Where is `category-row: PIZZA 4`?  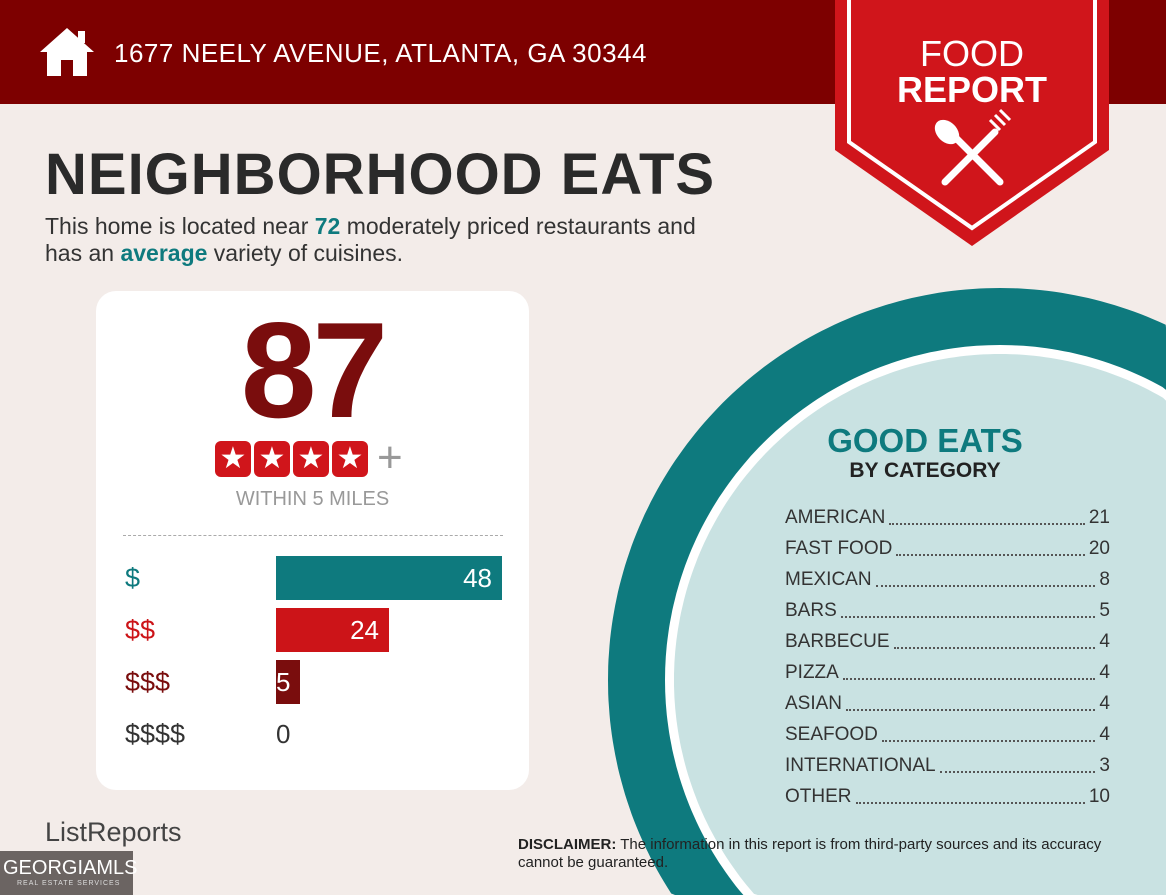 category-row: PIZZA 4 is located at coordinates (947, 672).